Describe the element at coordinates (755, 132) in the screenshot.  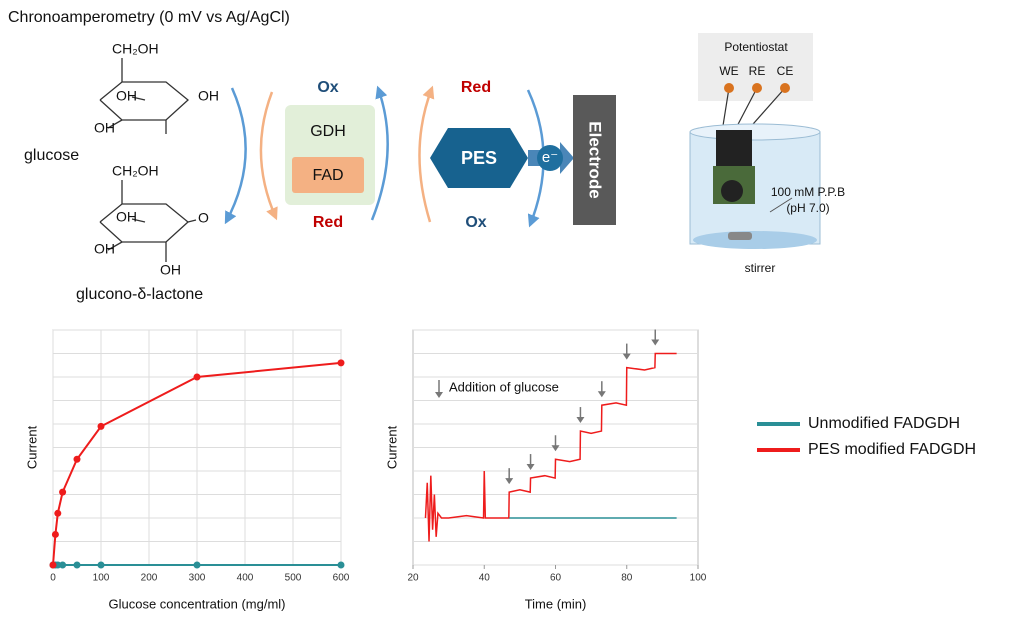
I see `beaker-rim` at that location.